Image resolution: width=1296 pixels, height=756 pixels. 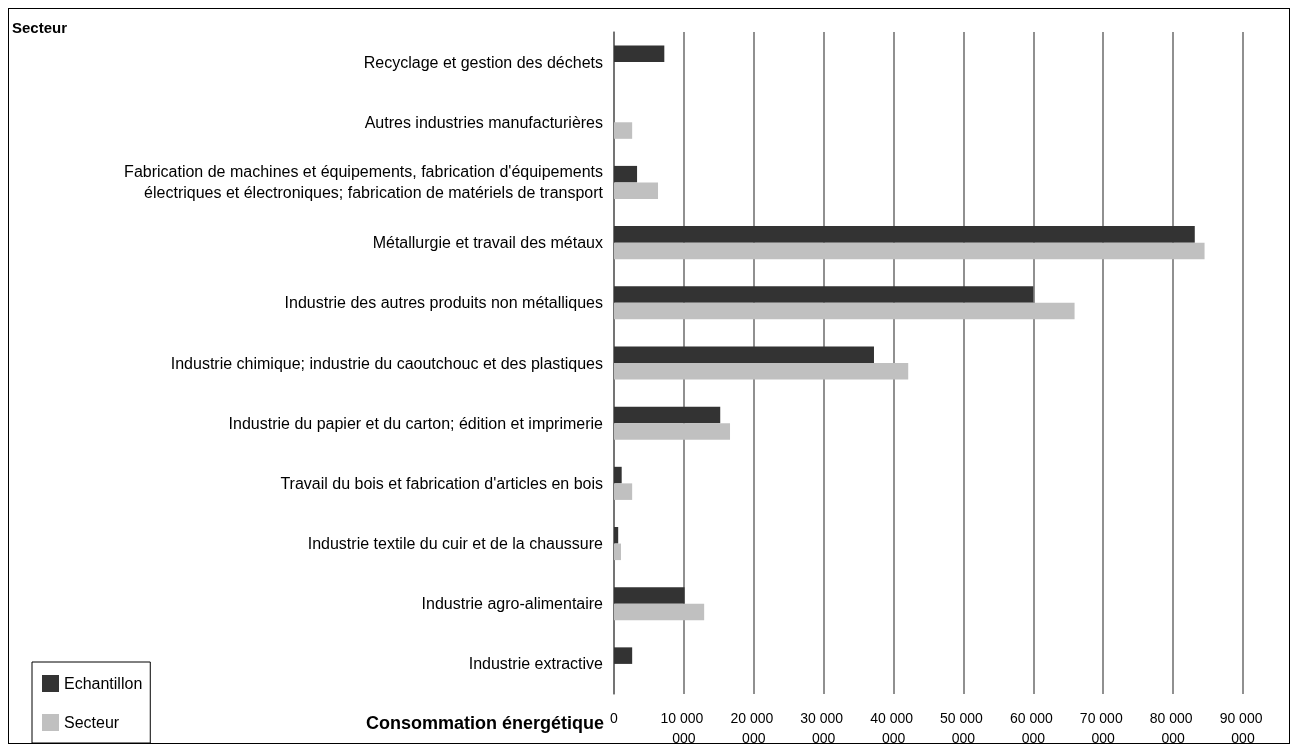 I want to click on y-tick-label: Industrie extractive, so click(x=536, y=664).